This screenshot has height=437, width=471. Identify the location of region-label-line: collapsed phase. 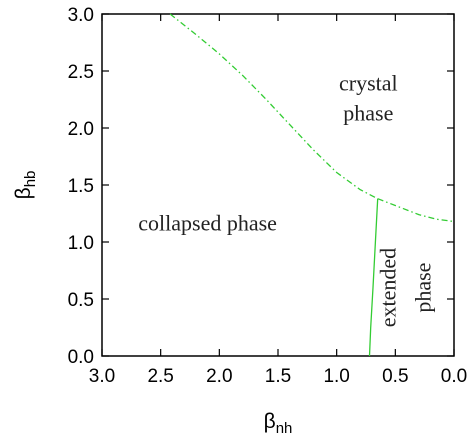
(207, 223).